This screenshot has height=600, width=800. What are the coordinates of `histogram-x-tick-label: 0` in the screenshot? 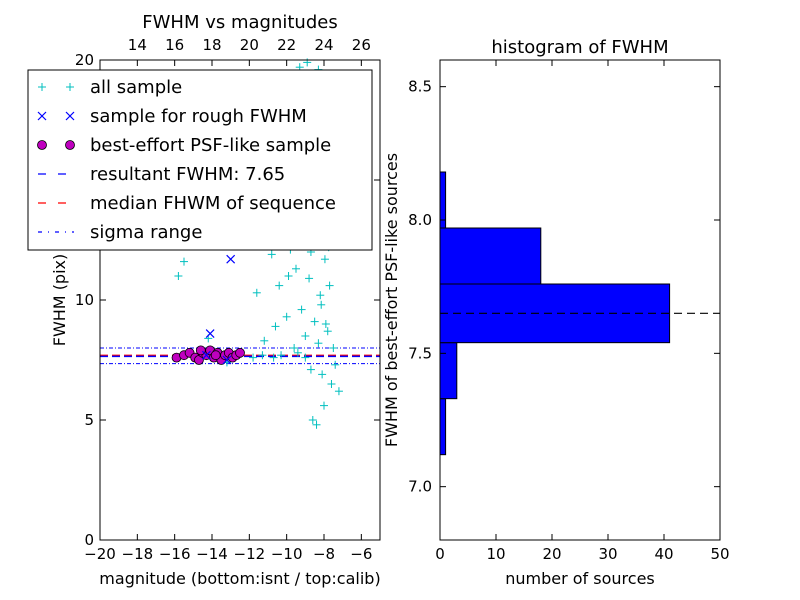 It's located at (440, 554).